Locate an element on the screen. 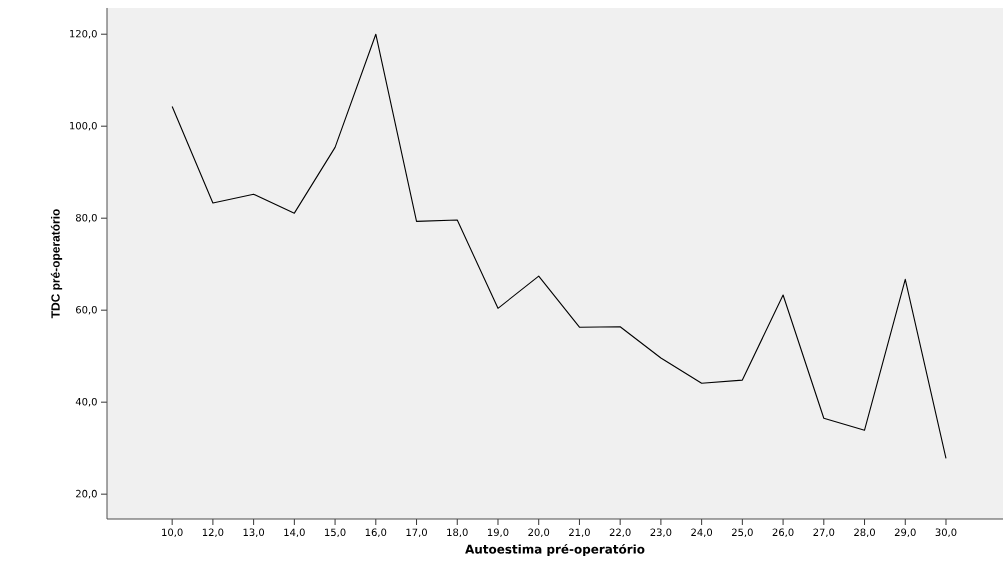 The image size is (1003, 574). x-tick-label: 30,0 is located at coordinates (946, 533).